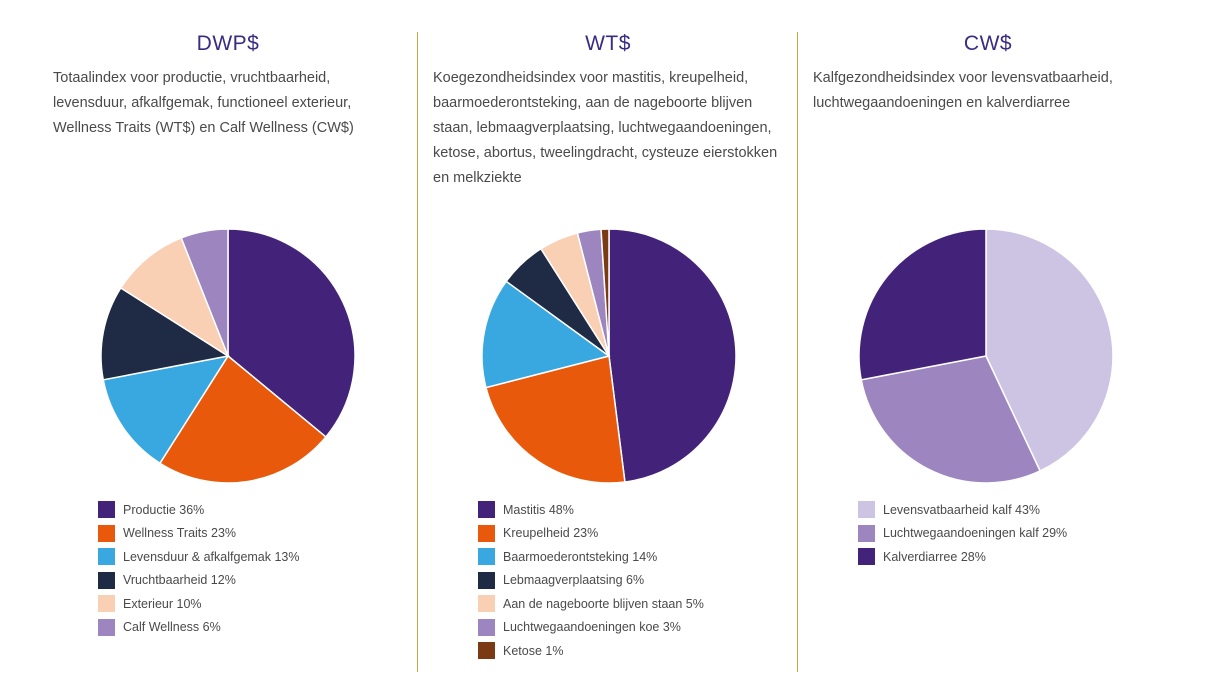 The height and width of the screenshot is (690, 1212). Describe the element at coordinates (922, 304) in the screenshot. I see `pie-slice-kalverdiarree` at that location.